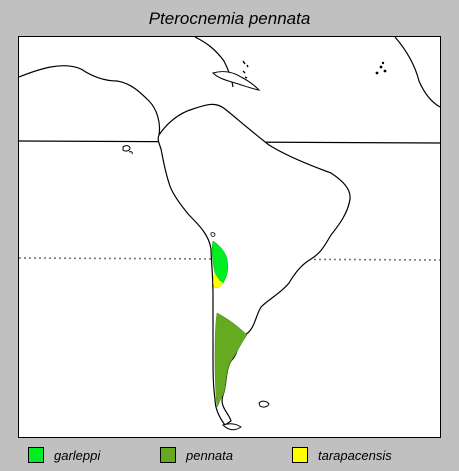 Image resolution: width=459 pixels, height=471 pixels. I want to click on swatch-garleppi, so click(36, 455).